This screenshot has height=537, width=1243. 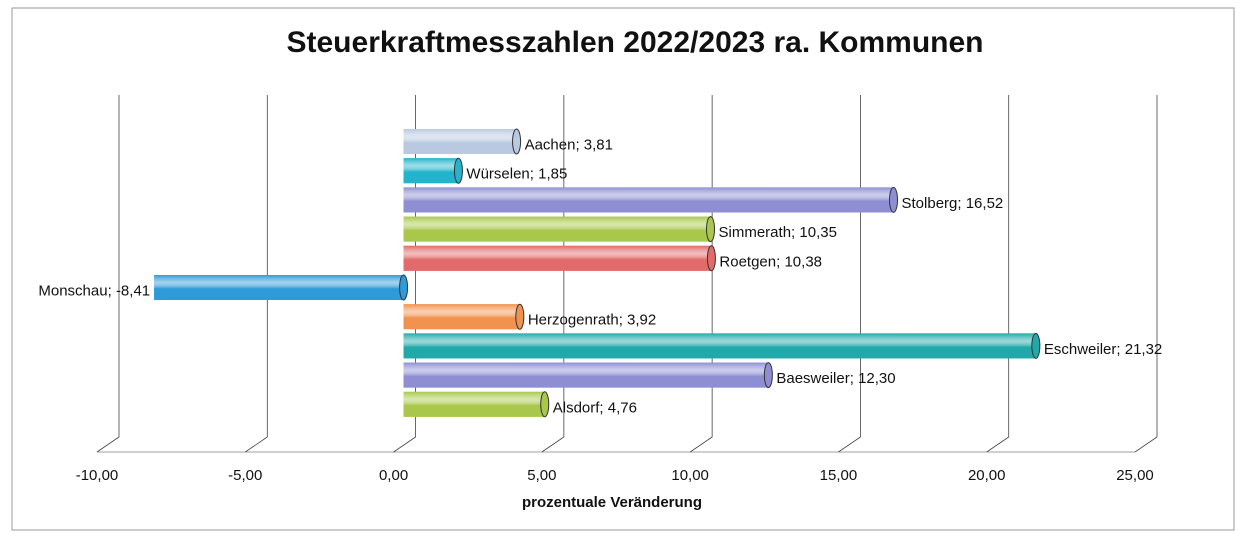 I want to click on x-tick-label: -10,00, so click(x=97, y=475).